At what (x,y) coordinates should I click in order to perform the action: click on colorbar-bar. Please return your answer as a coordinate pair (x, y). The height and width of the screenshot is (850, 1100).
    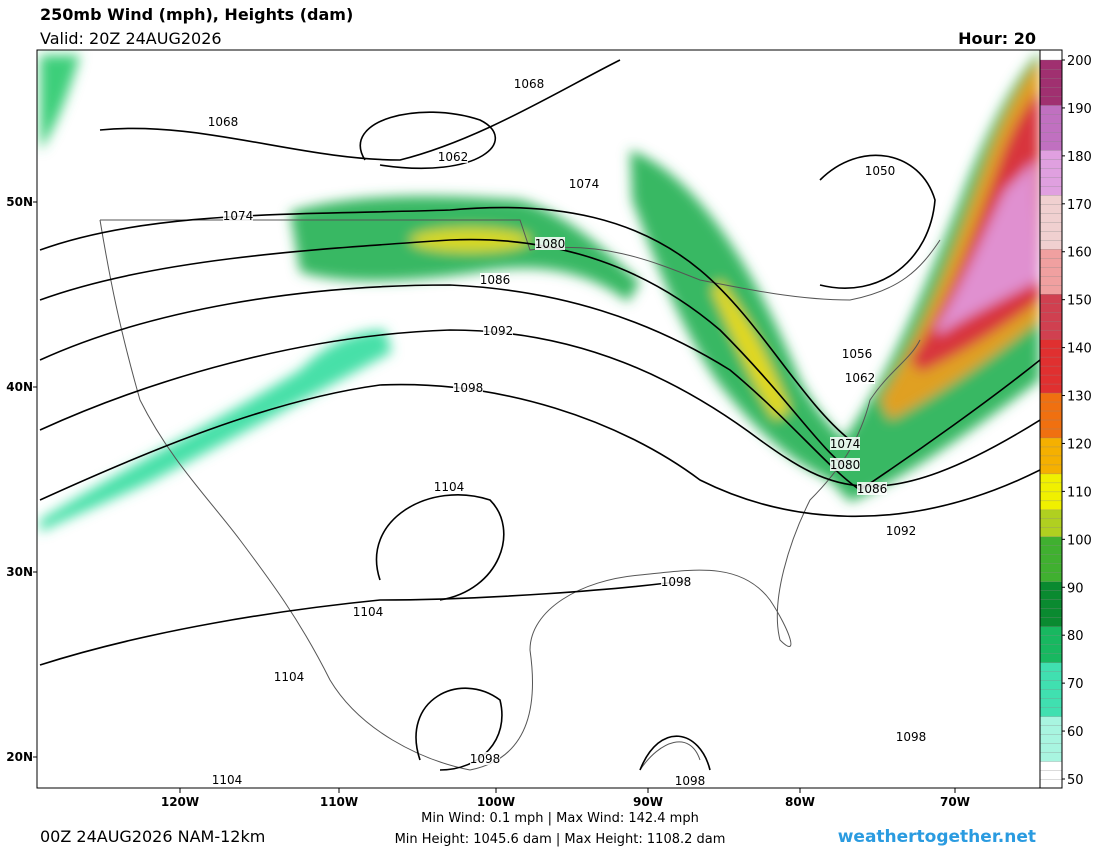
    Looking at the image, I should click on (1051, 419).